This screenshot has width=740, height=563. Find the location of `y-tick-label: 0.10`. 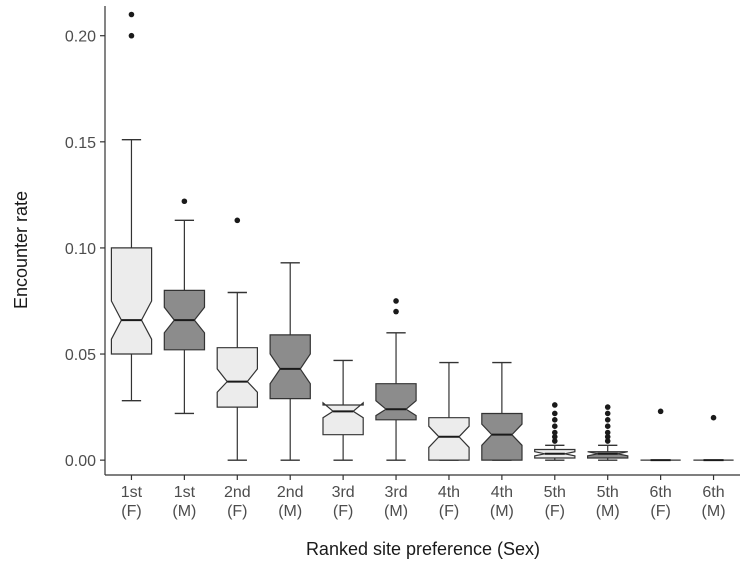

y-tick-label: 0.10 is located at coordinates (80, 249).